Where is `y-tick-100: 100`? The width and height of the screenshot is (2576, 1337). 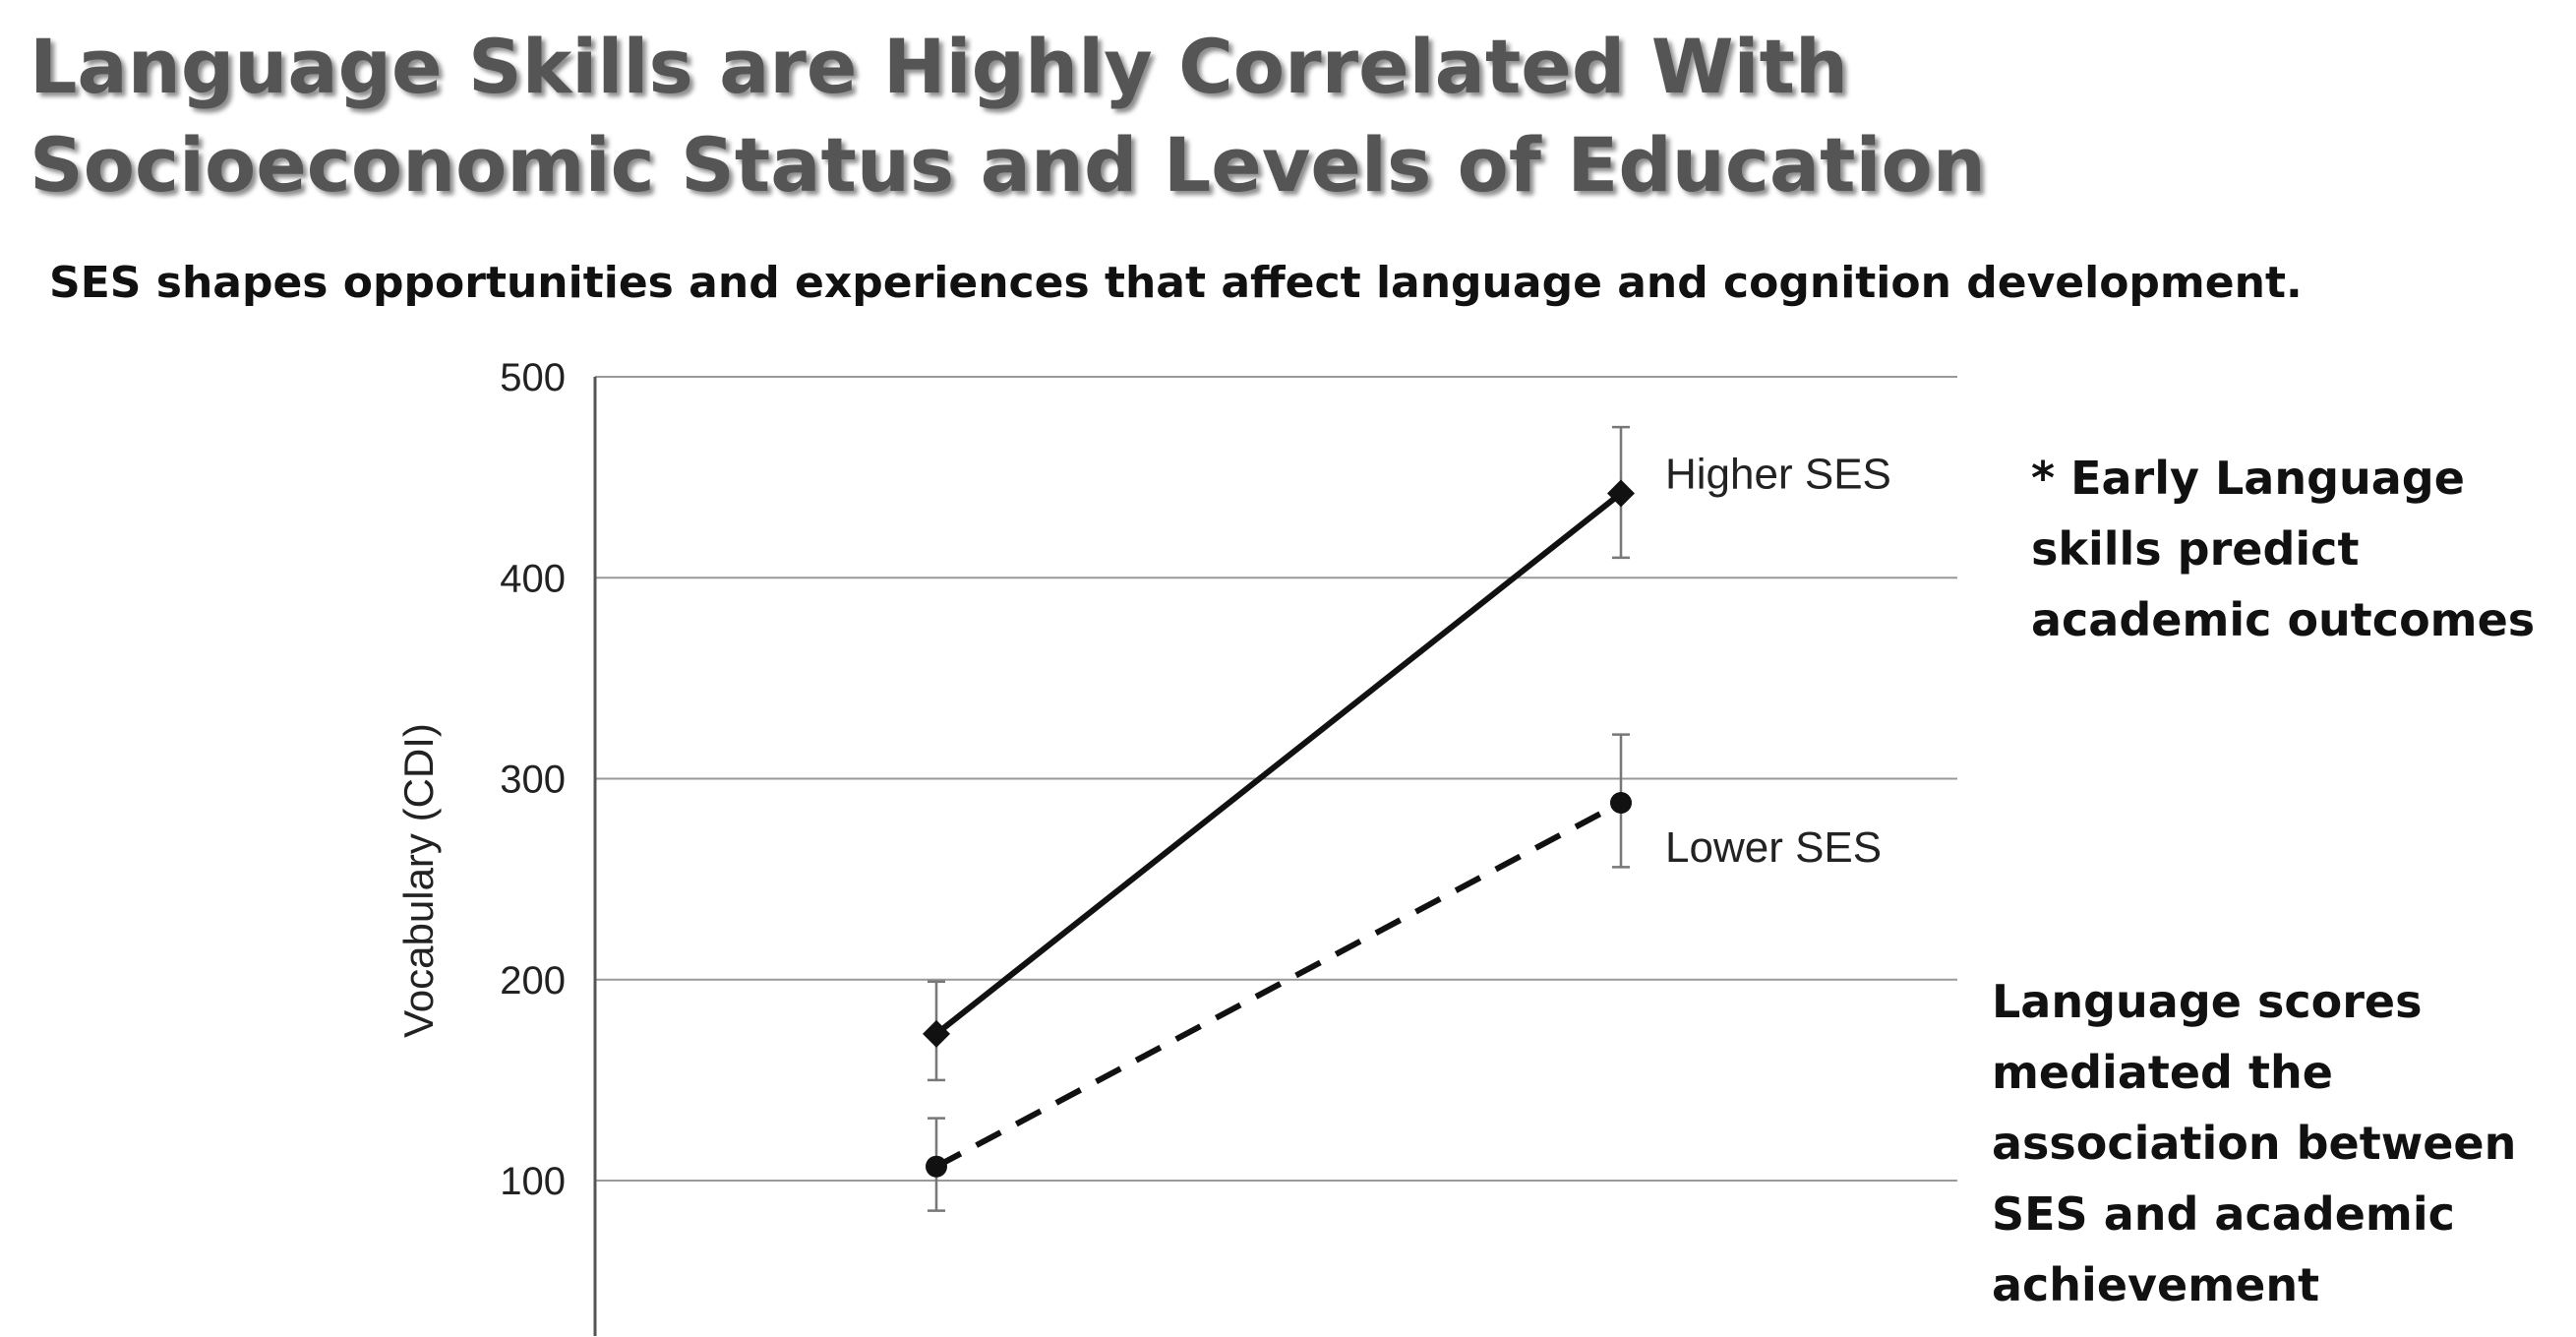 y-tick-100: 100 is located at coordinates (533, 1181).